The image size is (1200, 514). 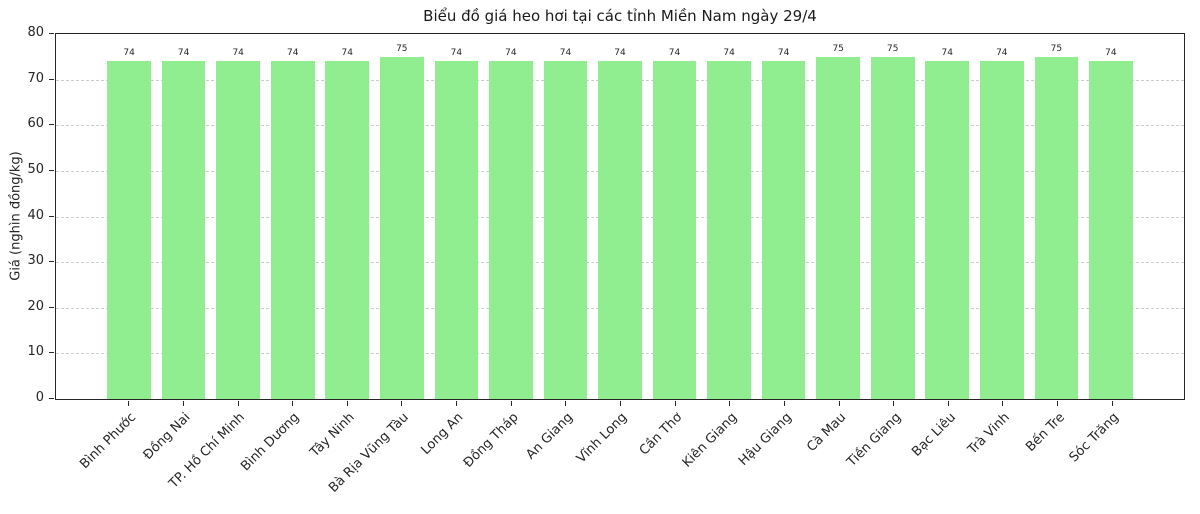 What do you see at coordinates (873, 440) in the screenshot?
I see `x-tick-label: Tiền Giang` at bounding box center [873, 440].